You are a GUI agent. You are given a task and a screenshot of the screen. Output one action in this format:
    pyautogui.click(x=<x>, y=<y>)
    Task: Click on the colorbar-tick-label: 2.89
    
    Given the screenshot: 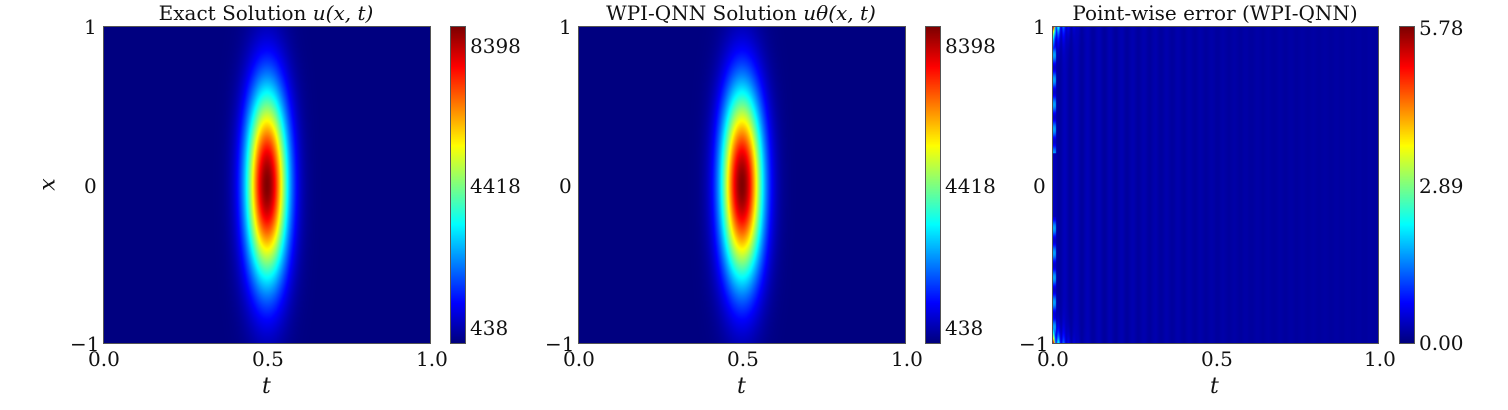 What is the action you would take?
    pyautogui.click(x=1441, y=186)
    